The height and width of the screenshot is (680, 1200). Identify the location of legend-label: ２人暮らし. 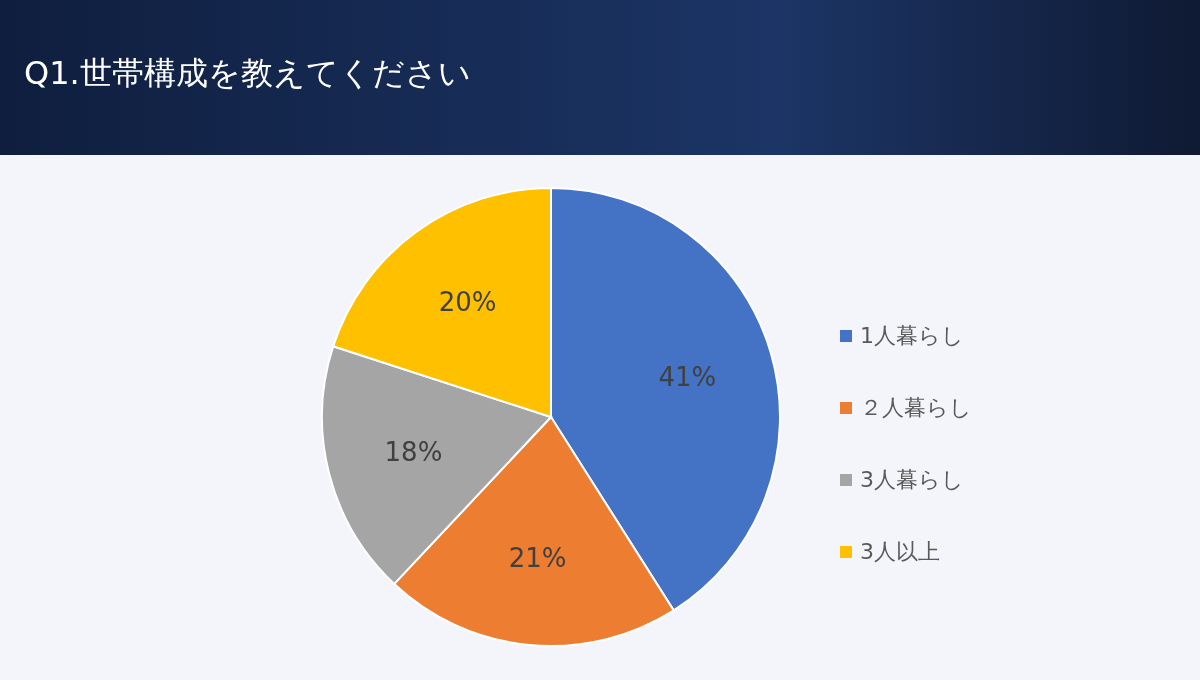
(916, 408).